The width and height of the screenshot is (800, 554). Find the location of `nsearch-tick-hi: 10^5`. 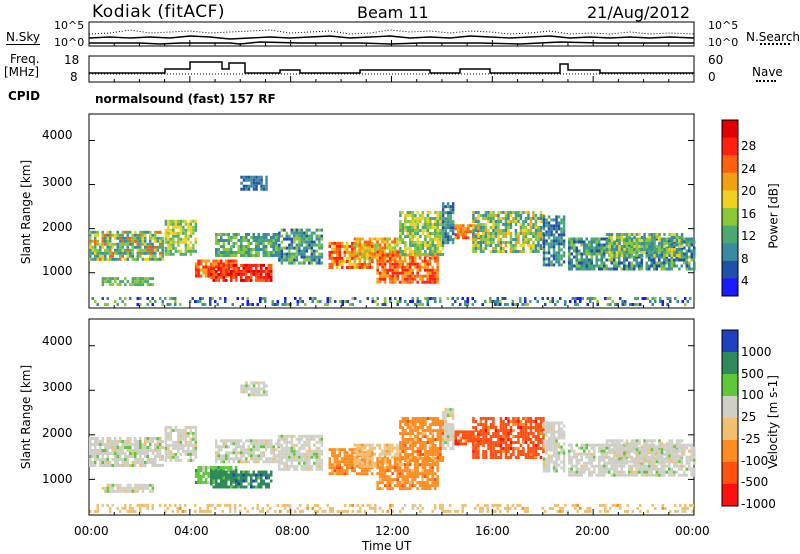

nsearch-tick-hi: 10^5 is located at coordinates (723, 25).